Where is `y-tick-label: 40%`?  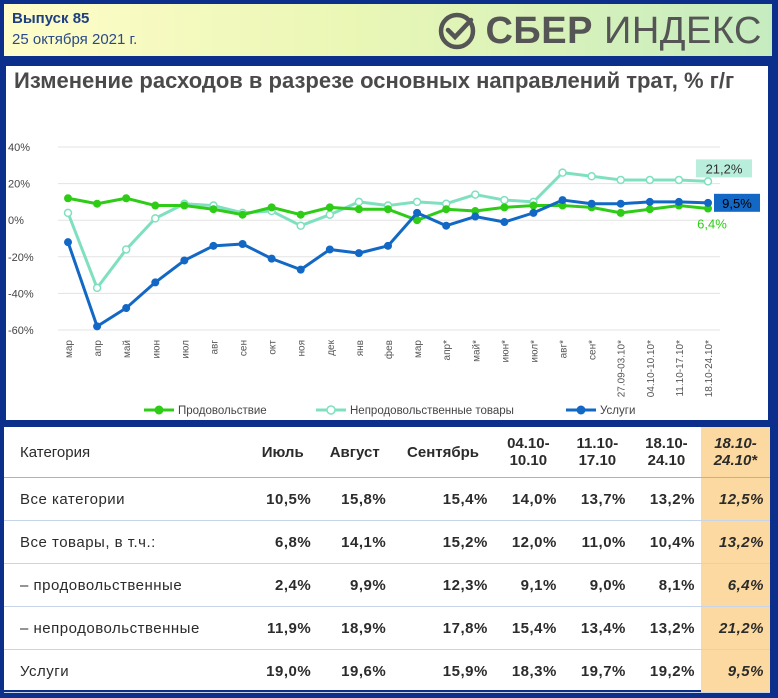
y-tick-label: 40% is located at coordinates (19, 148).